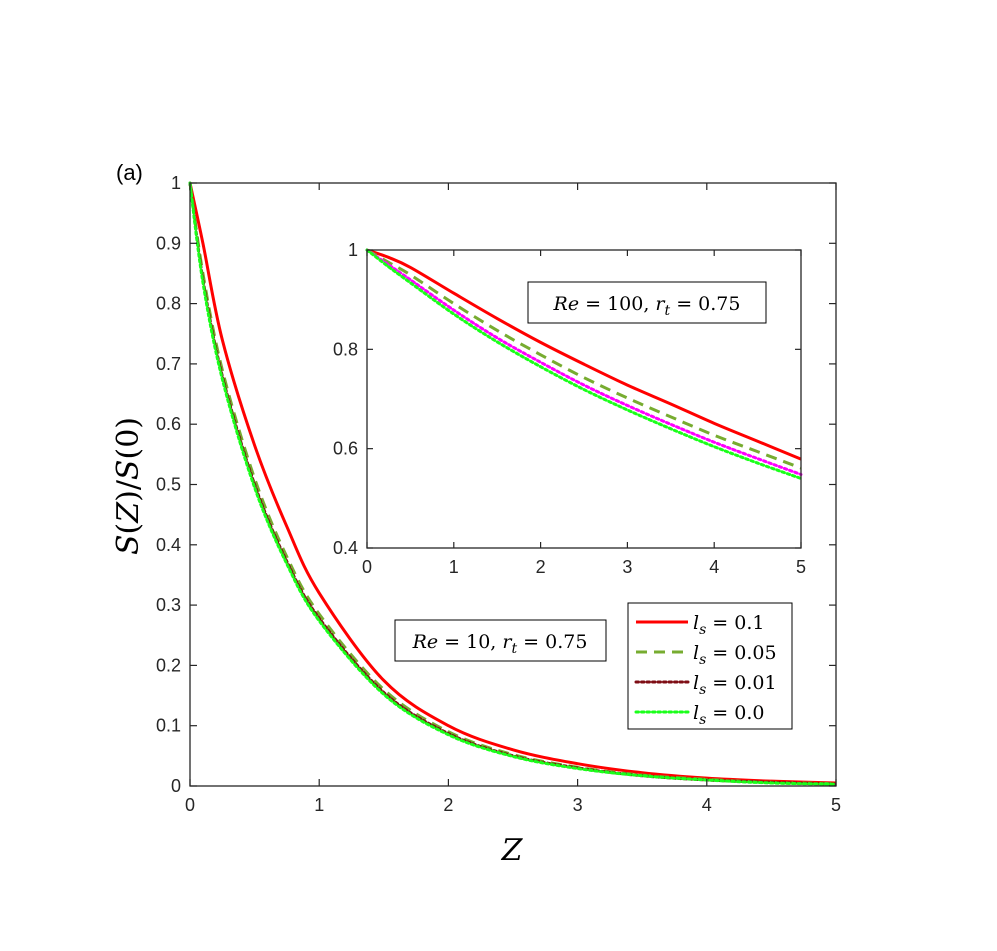  I want to click on inset-series-group, so click(584, 364).